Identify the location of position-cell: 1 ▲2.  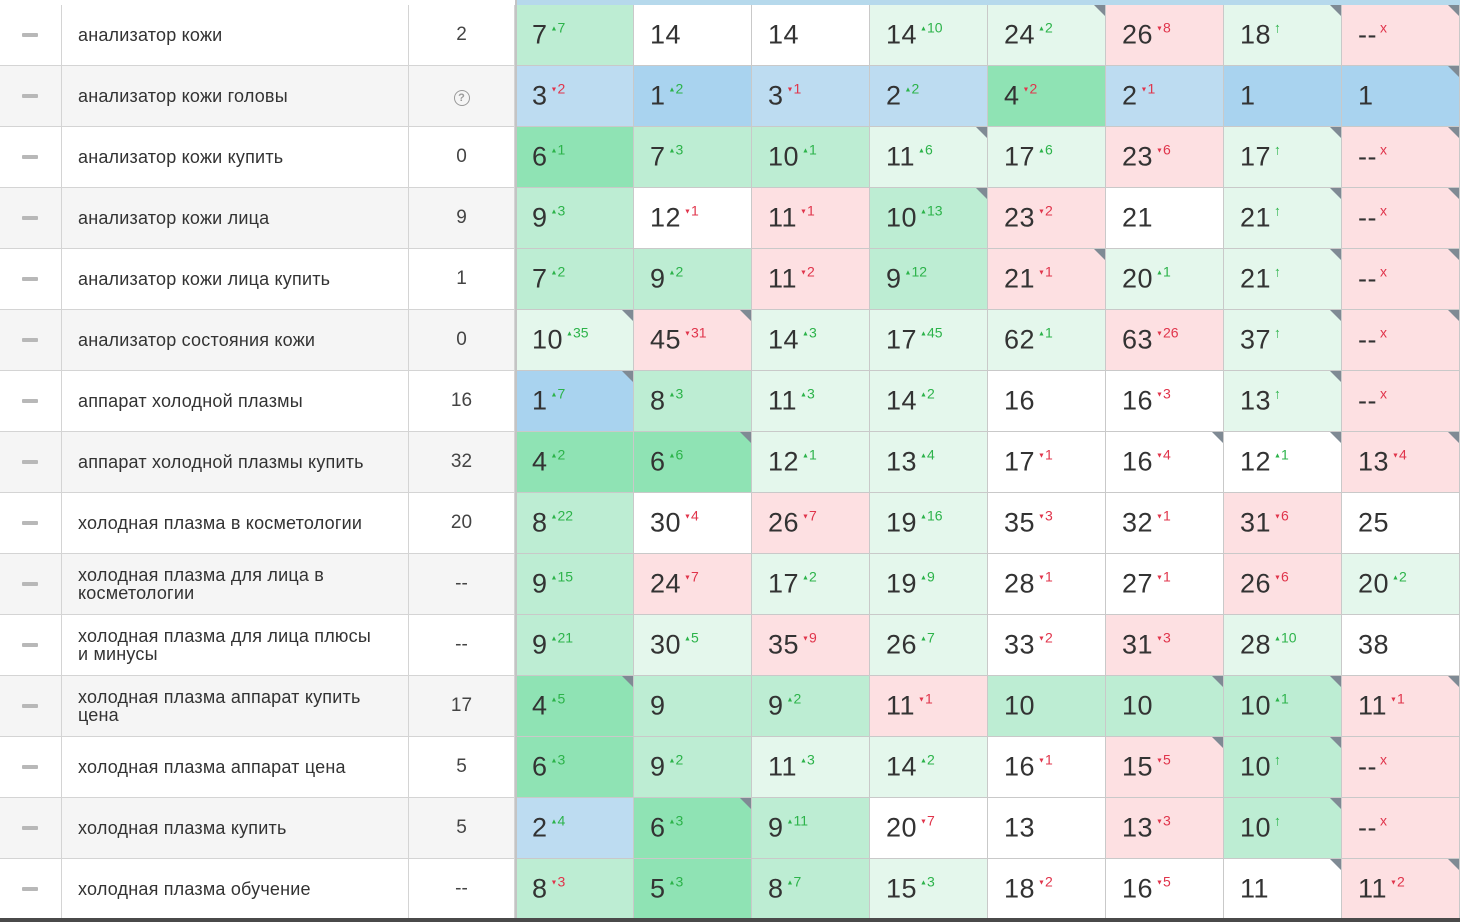
(693, 96).